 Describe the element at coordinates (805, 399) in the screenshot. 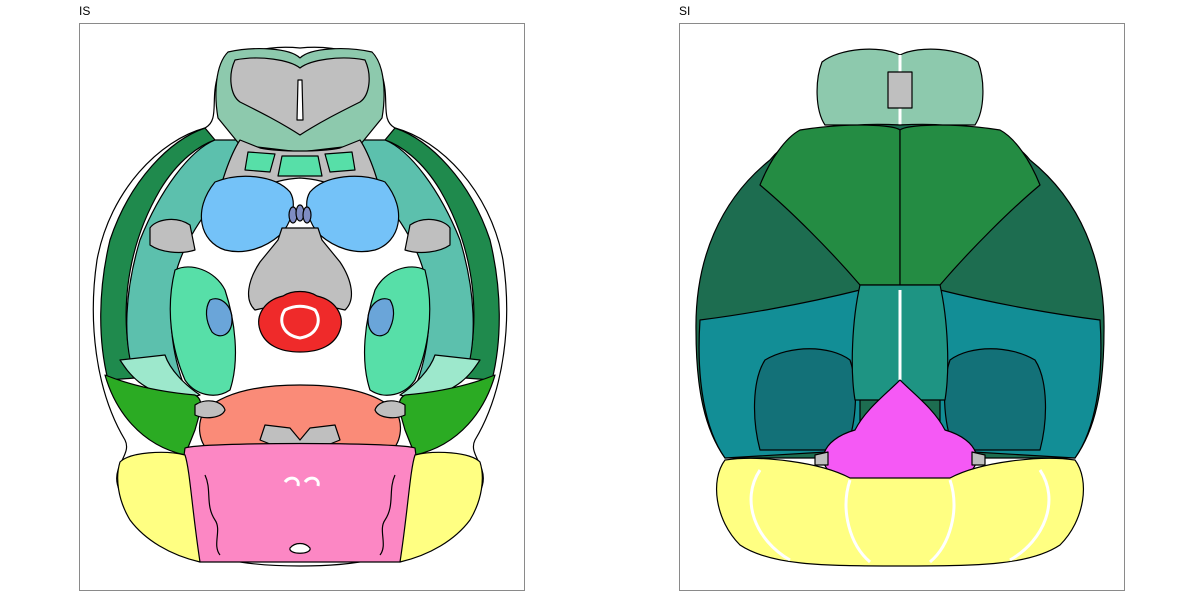

I see `dorsal-teal-dark-left` at that location.